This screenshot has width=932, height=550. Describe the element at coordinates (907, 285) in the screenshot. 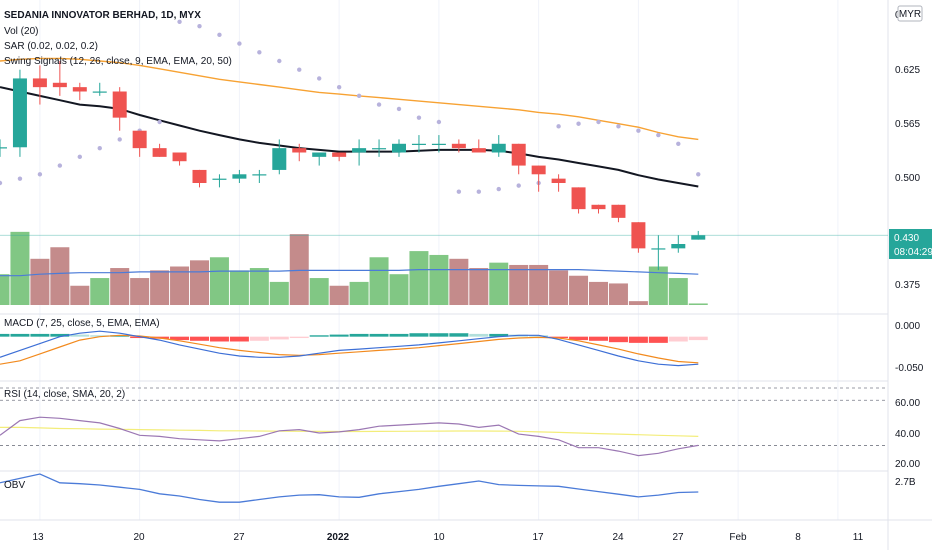

I see `price-tick-label: 0.375` at that location.